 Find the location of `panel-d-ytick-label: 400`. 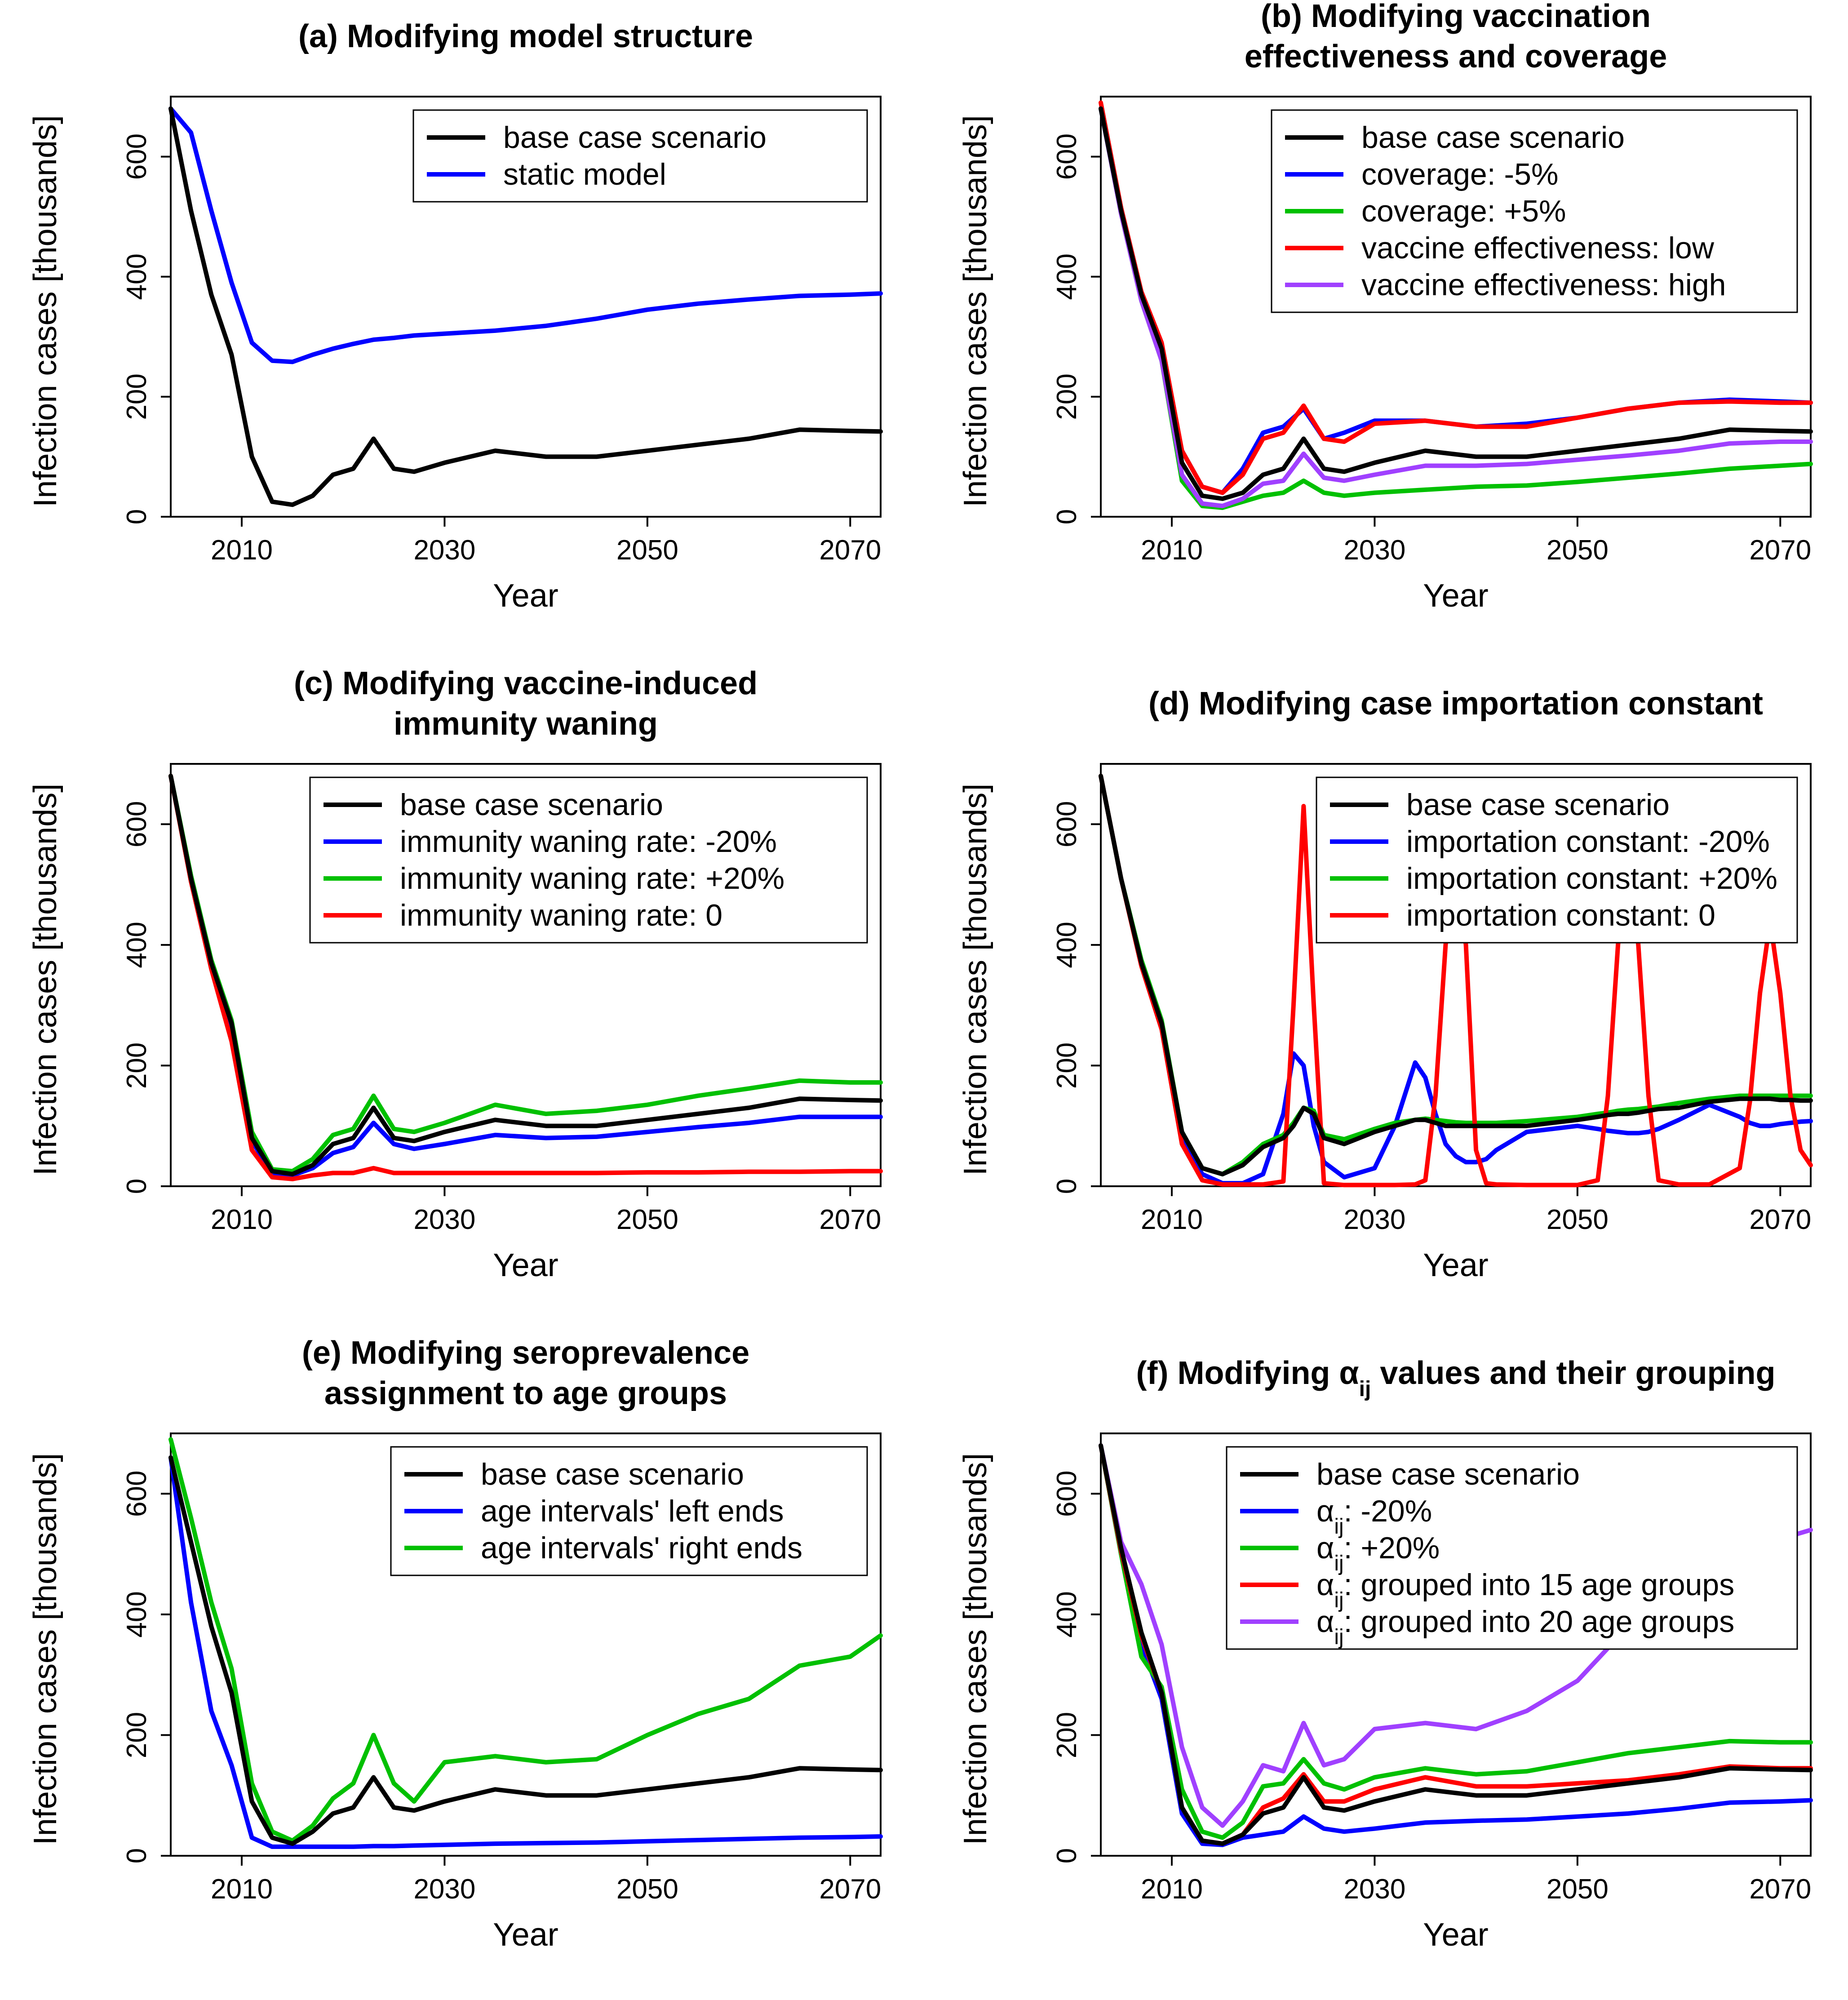

panel-d-ytick-label: 400 is located at coordinates (1067, 945).